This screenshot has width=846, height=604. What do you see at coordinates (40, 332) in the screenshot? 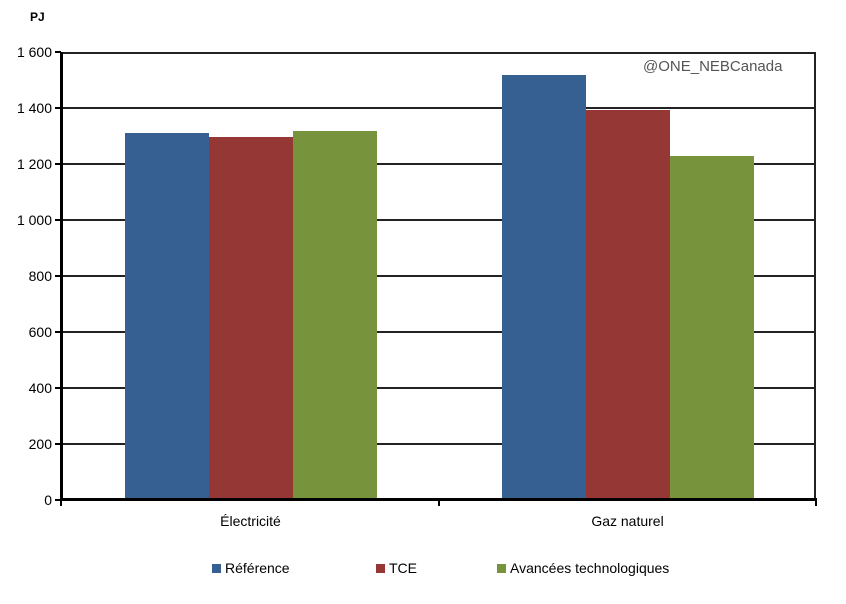
I see `y-tick-label: 600` at bounding box center [40, 332].